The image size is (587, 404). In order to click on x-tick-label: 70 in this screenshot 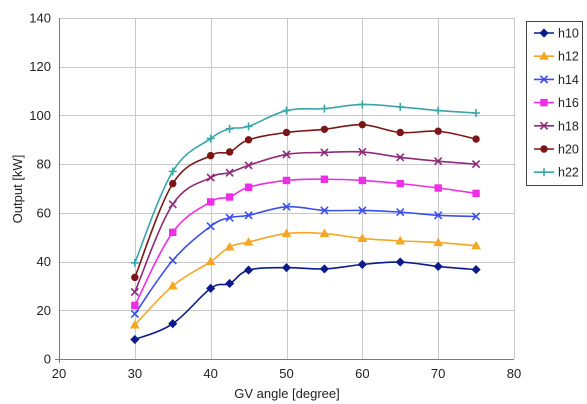, I will do `click(438, 373)`.